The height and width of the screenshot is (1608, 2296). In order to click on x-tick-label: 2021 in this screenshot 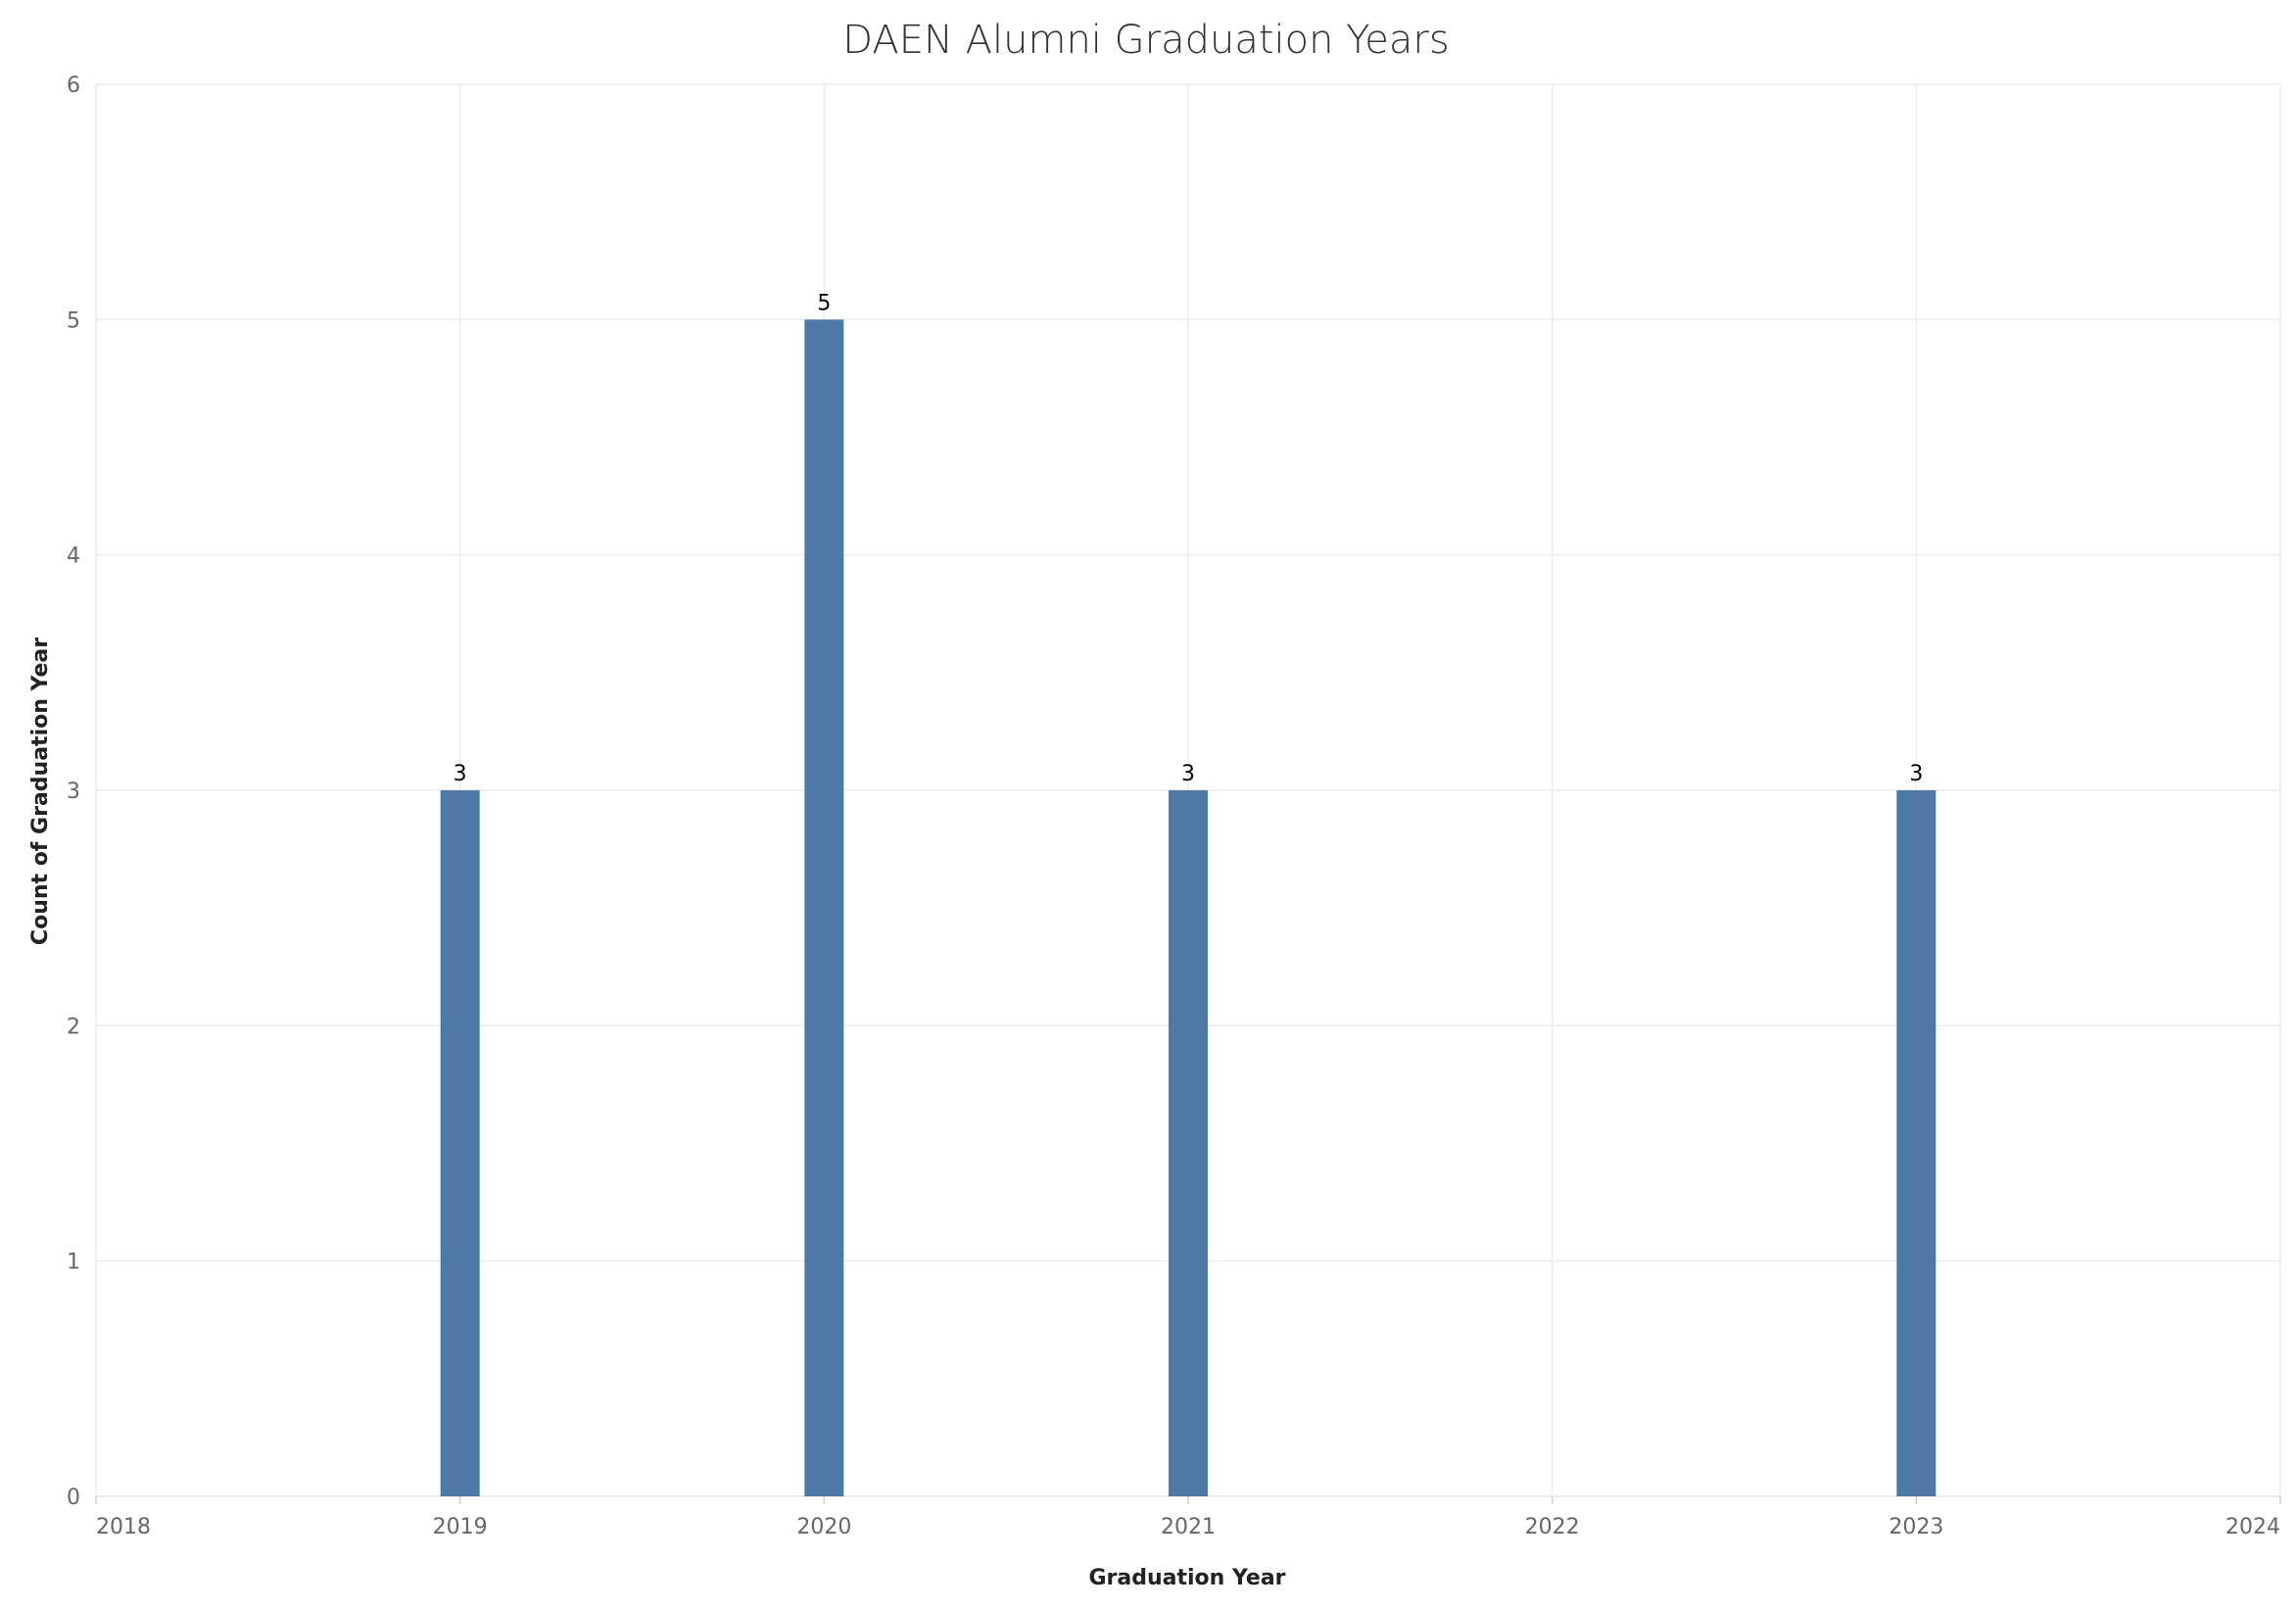, I will do `click(1189, 1527)`.